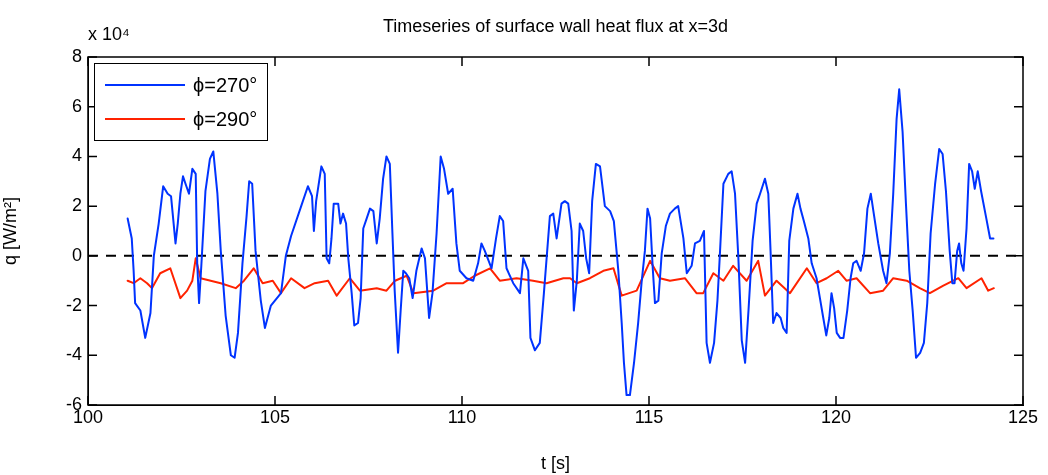 This screenshot has width=1048, height=475. I want to click on y-tick-label: 4, so click(76, 155).